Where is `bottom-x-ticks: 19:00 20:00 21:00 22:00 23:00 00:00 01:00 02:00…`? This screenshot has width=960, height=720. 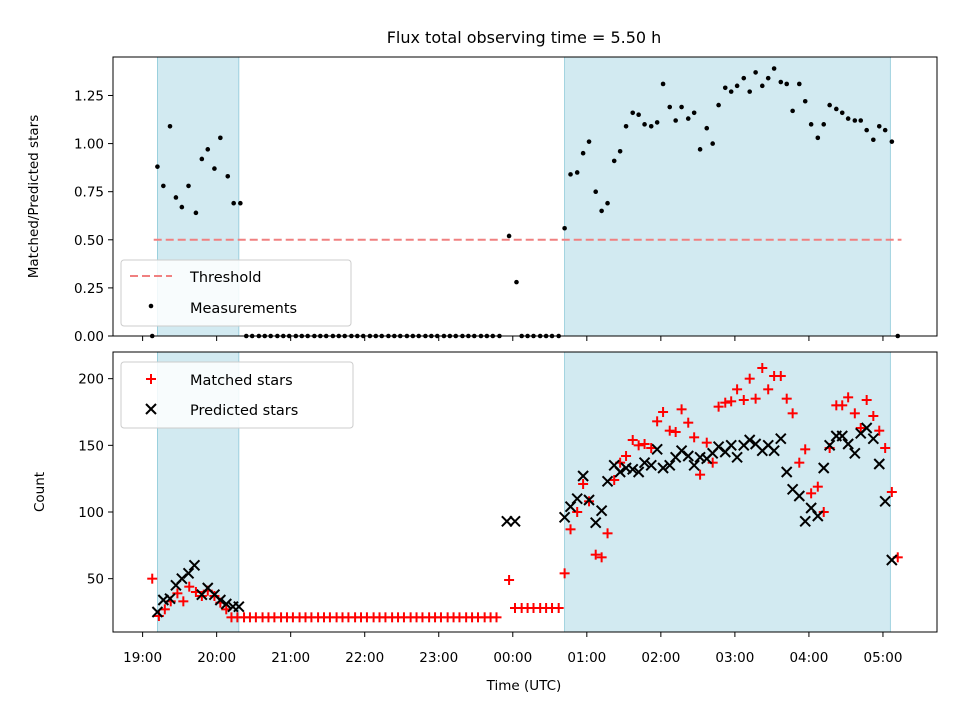
bottom-x-ticks: 19:00 20:00 21:00 22:00 23:00 00:00 01:00 02:00… is located at coordinates (512, 649).